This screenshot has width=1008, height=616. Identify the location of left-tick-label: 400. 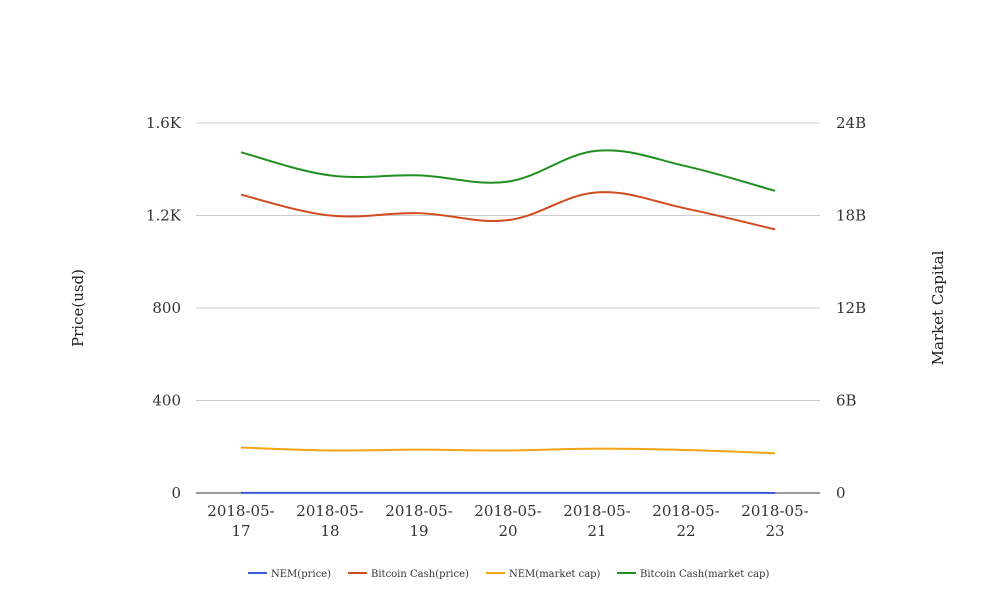
(166, 401).